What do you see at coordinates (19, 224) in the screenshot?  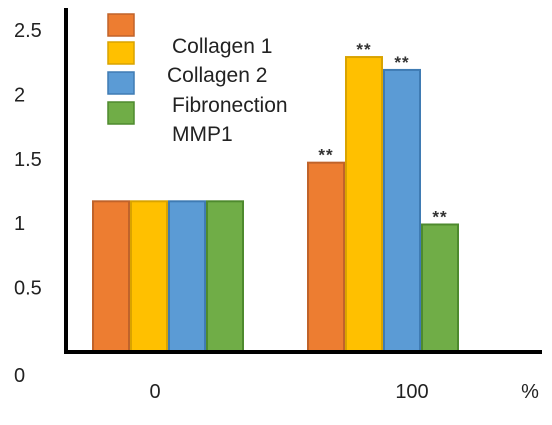 I see `y-tick-label: 1` at bounding box center [19, 224].